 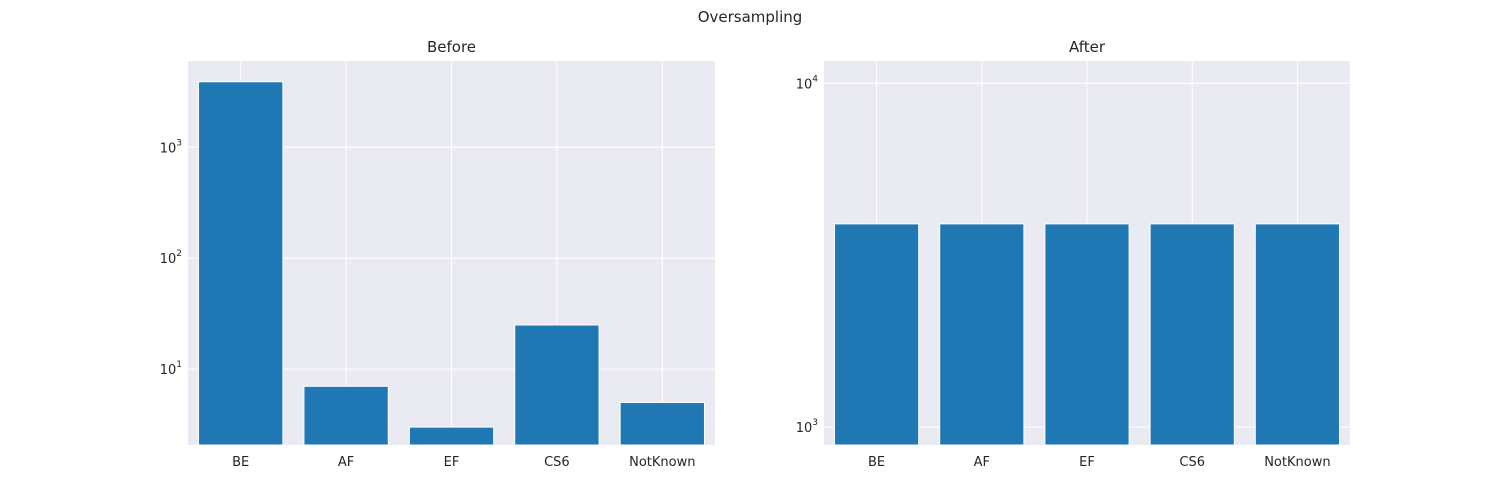 What do you see at coordinates (807, 83) in the screenshot?
I see `y-tick-label: 10⁴` at bounding box center [807, 83].